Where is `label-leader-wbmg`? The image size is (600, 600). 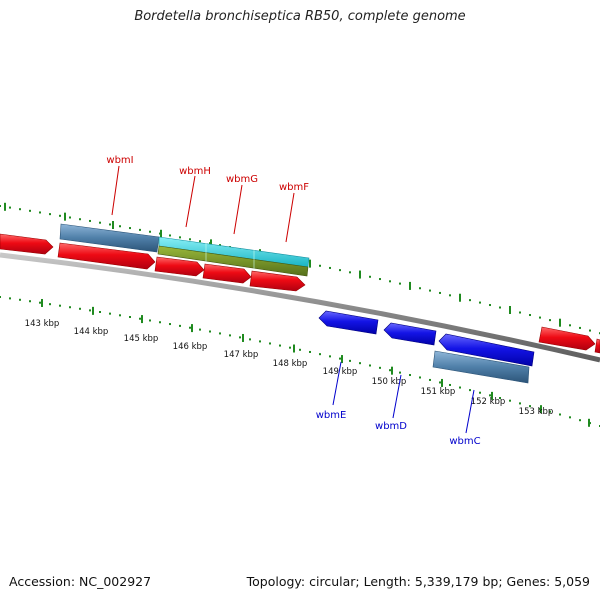
label-leader-wbmg is located at coordinates (238, 209).